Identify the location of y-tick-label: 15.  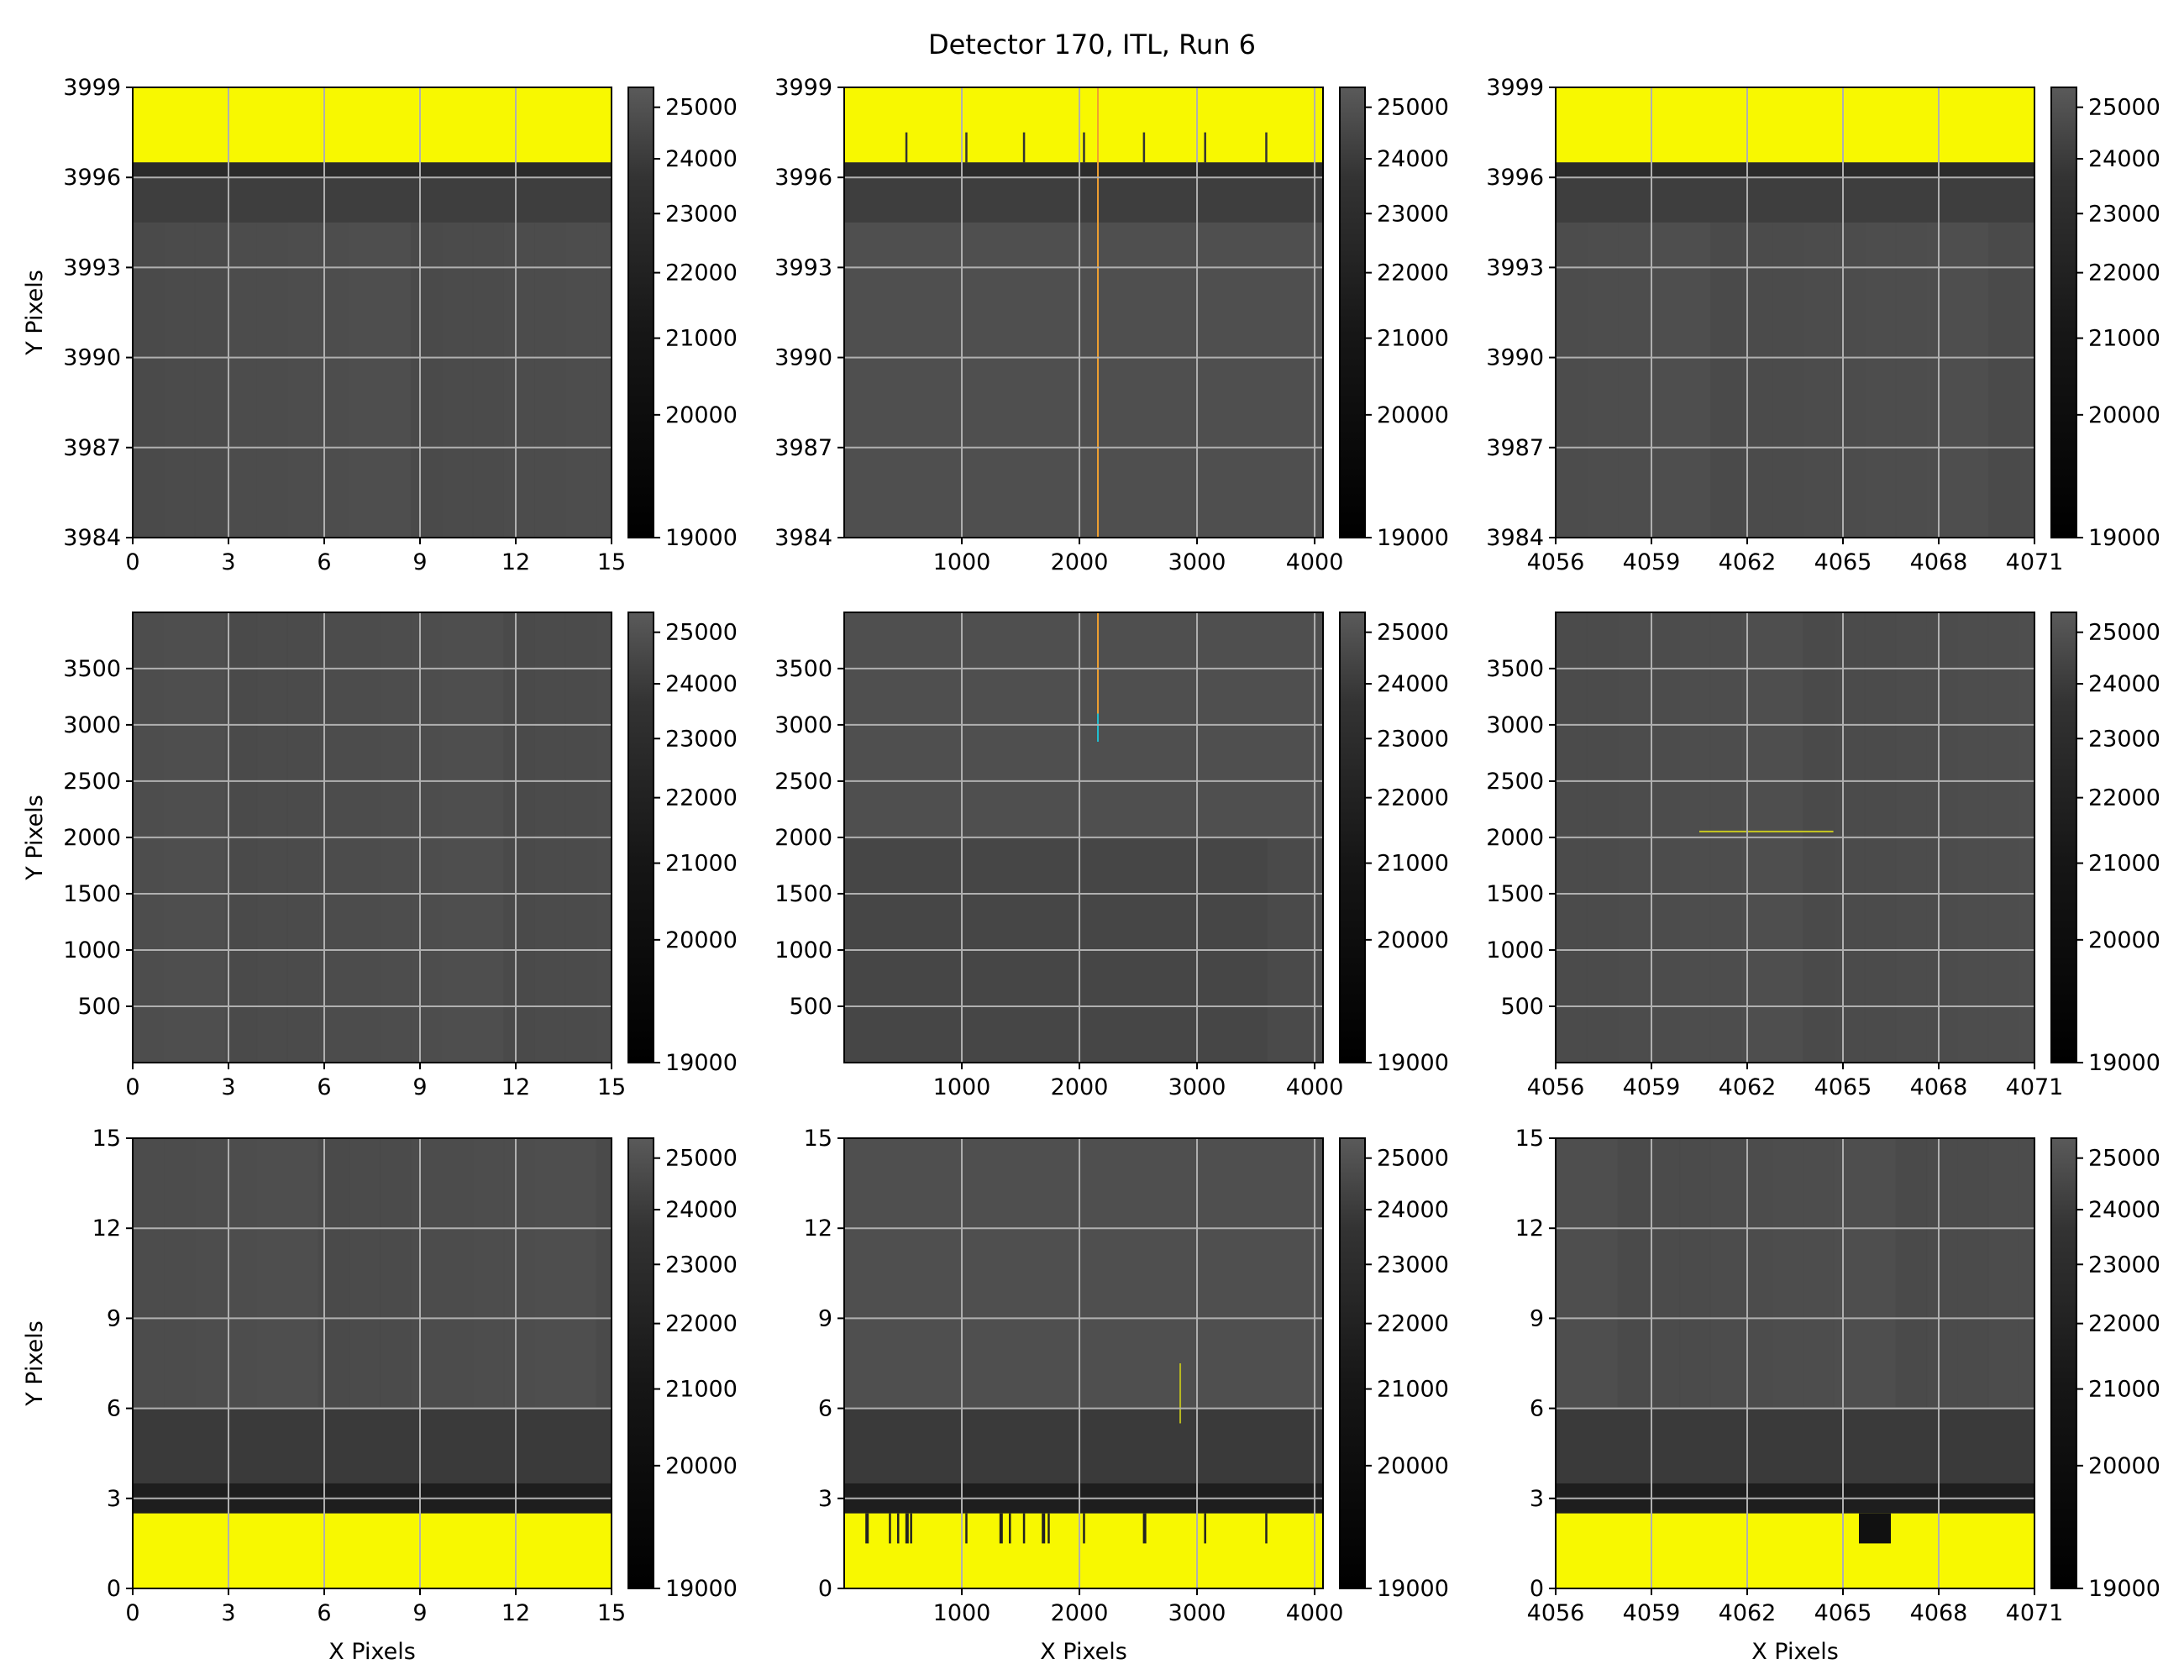
(818, 1139).